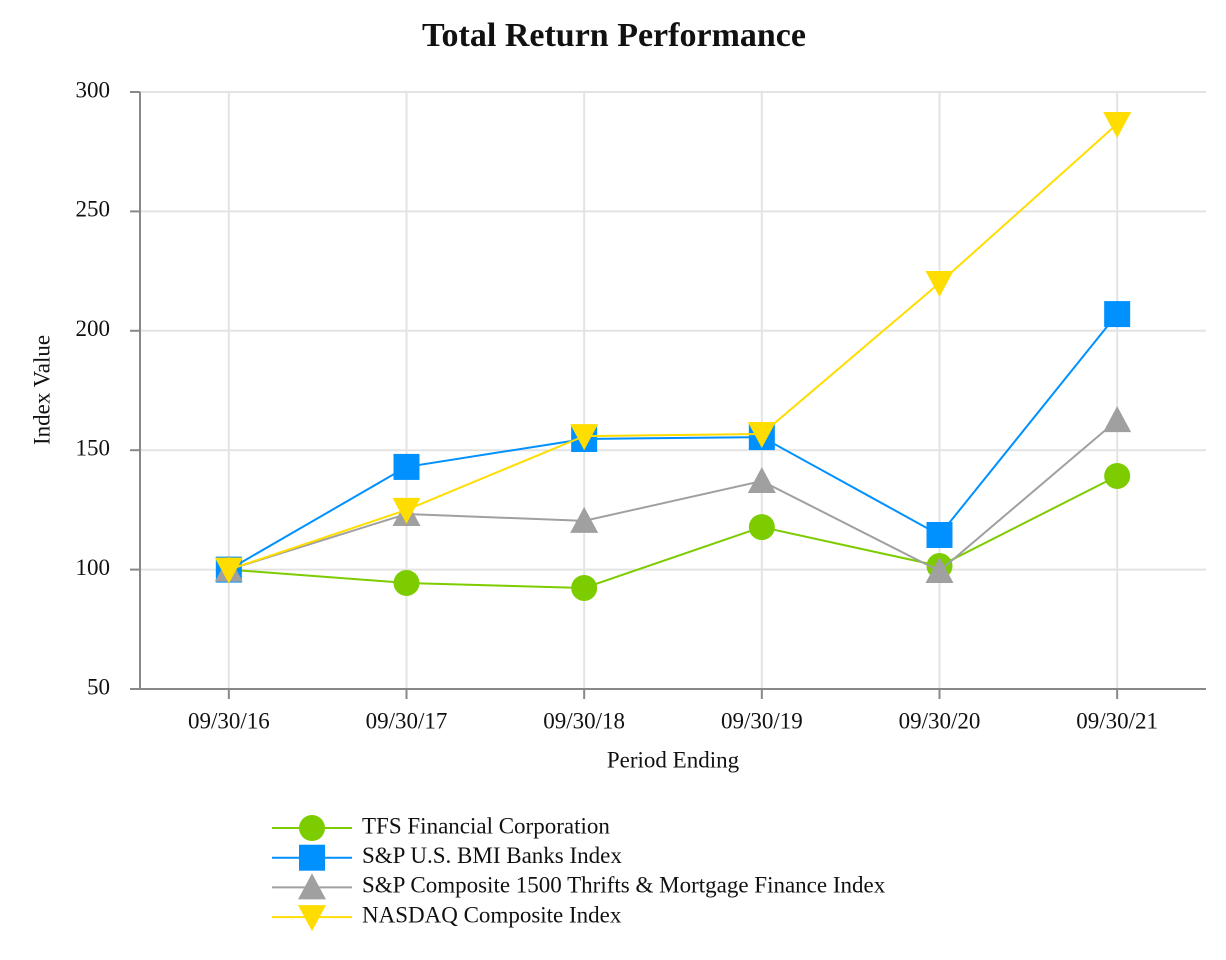 This screenshot has width=1226, height=960. What do you see at coordinates (940, 720) in the screenshot?
I see `x-tick-label: 09/30/20` at bounding box center [940, 720].